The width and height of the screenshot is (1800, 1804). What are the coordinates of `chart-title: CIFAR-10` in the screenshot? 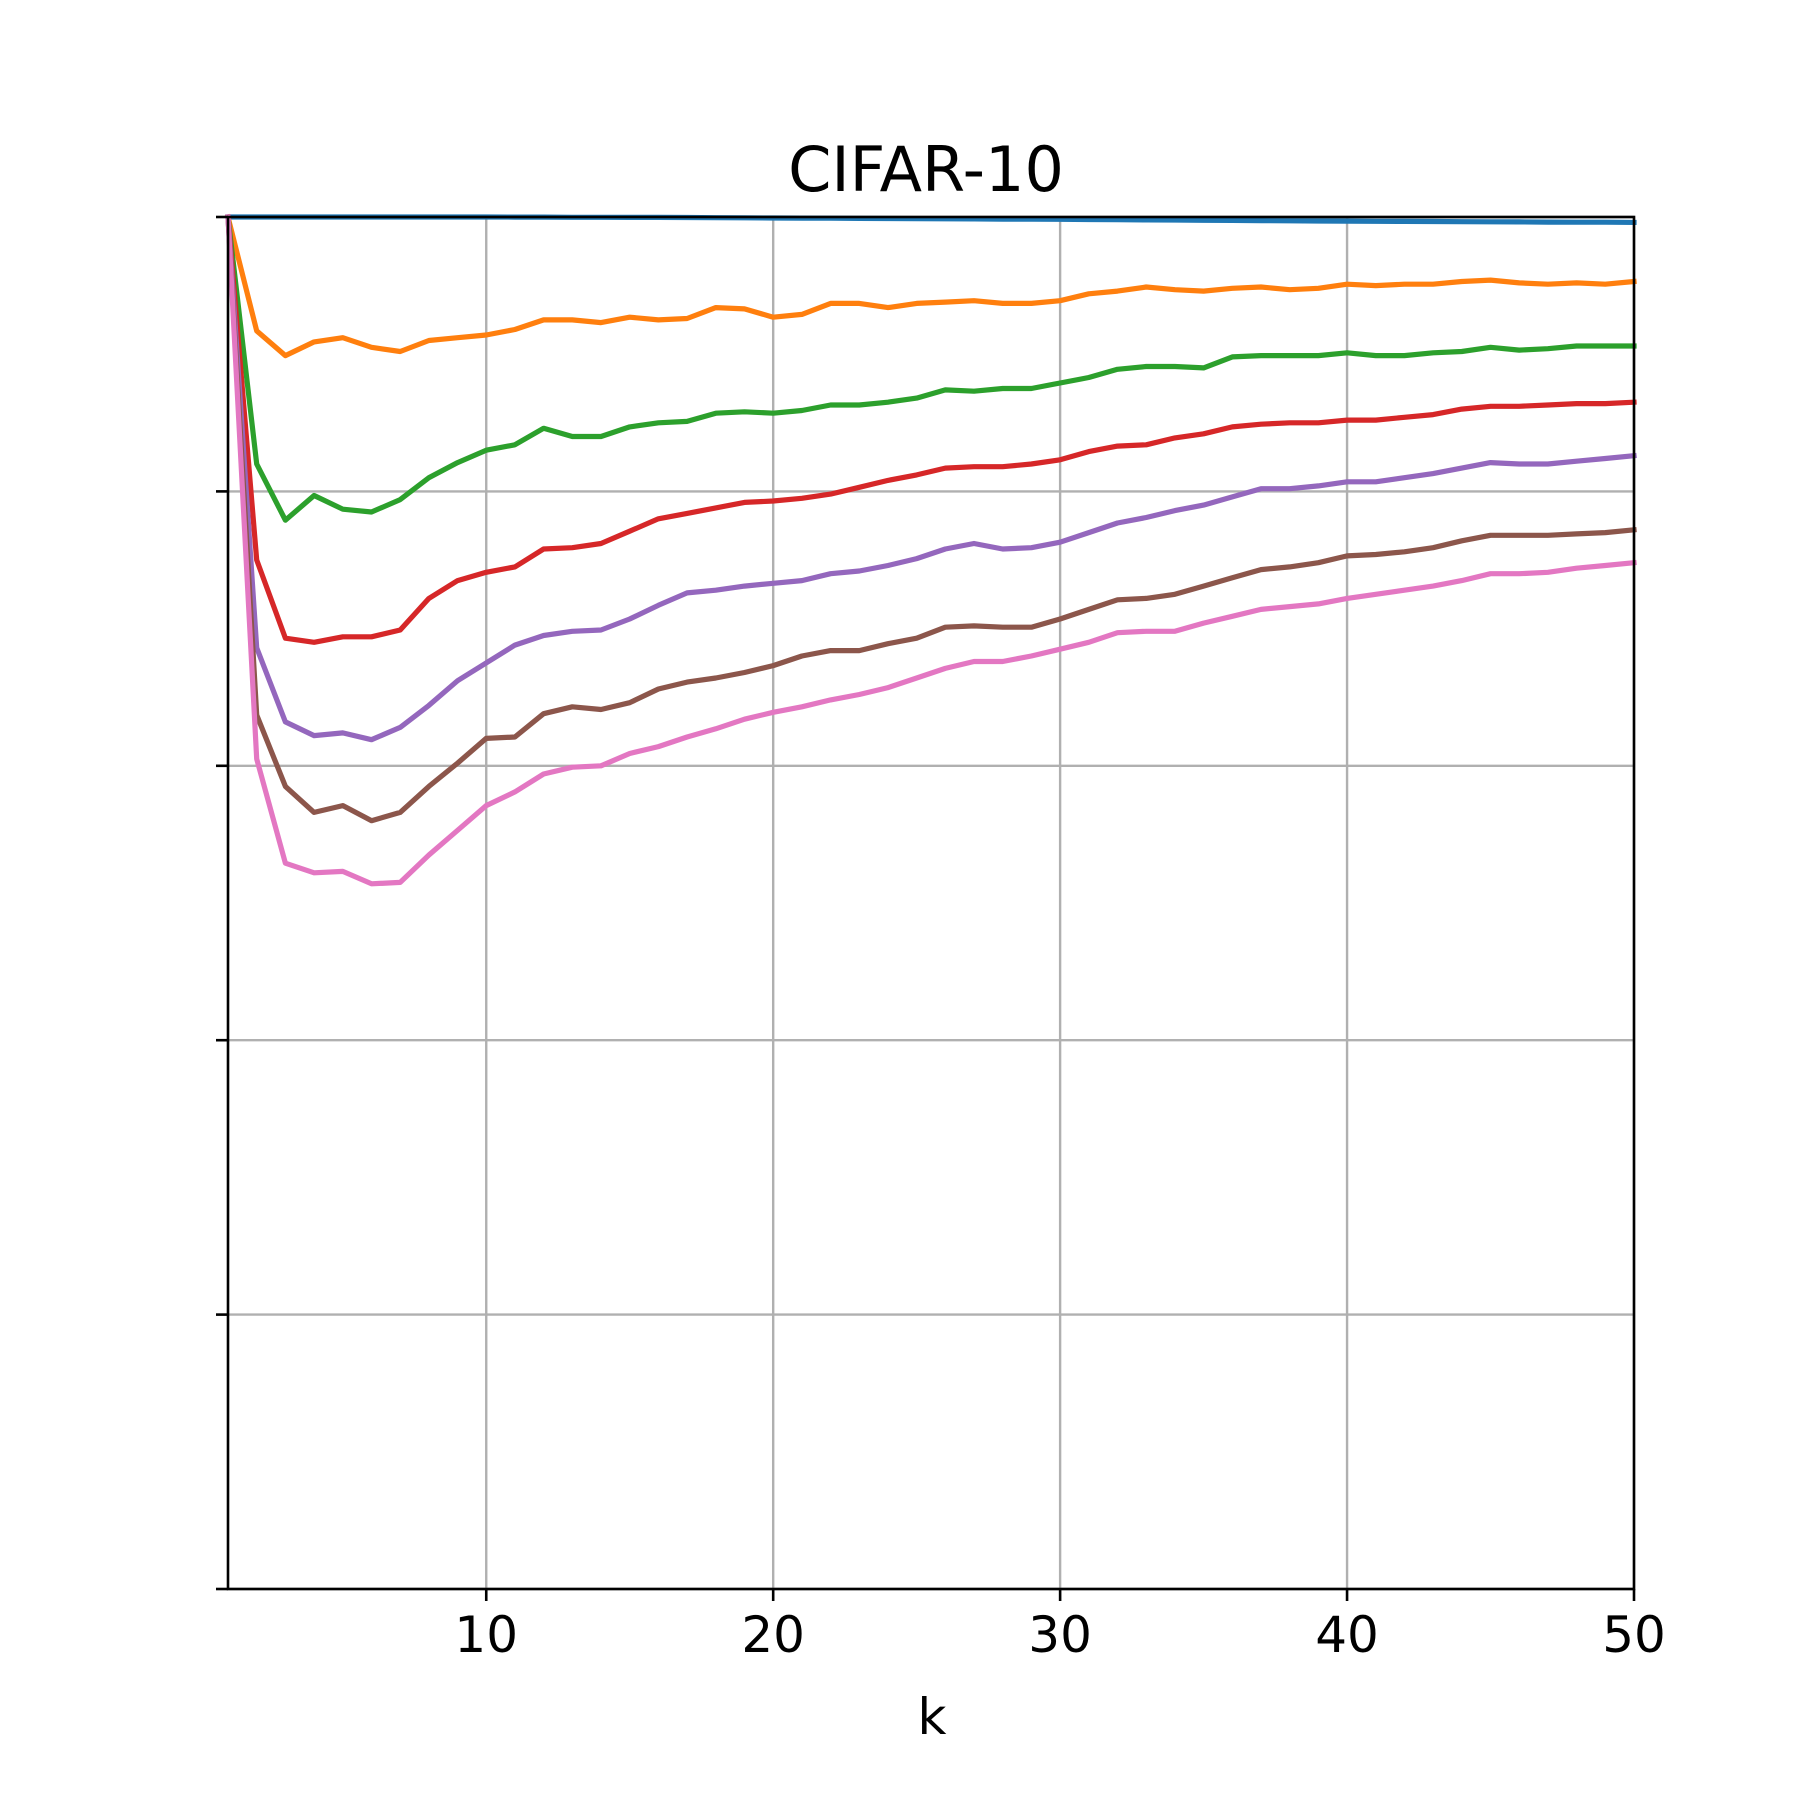 It's located at (926, 169).